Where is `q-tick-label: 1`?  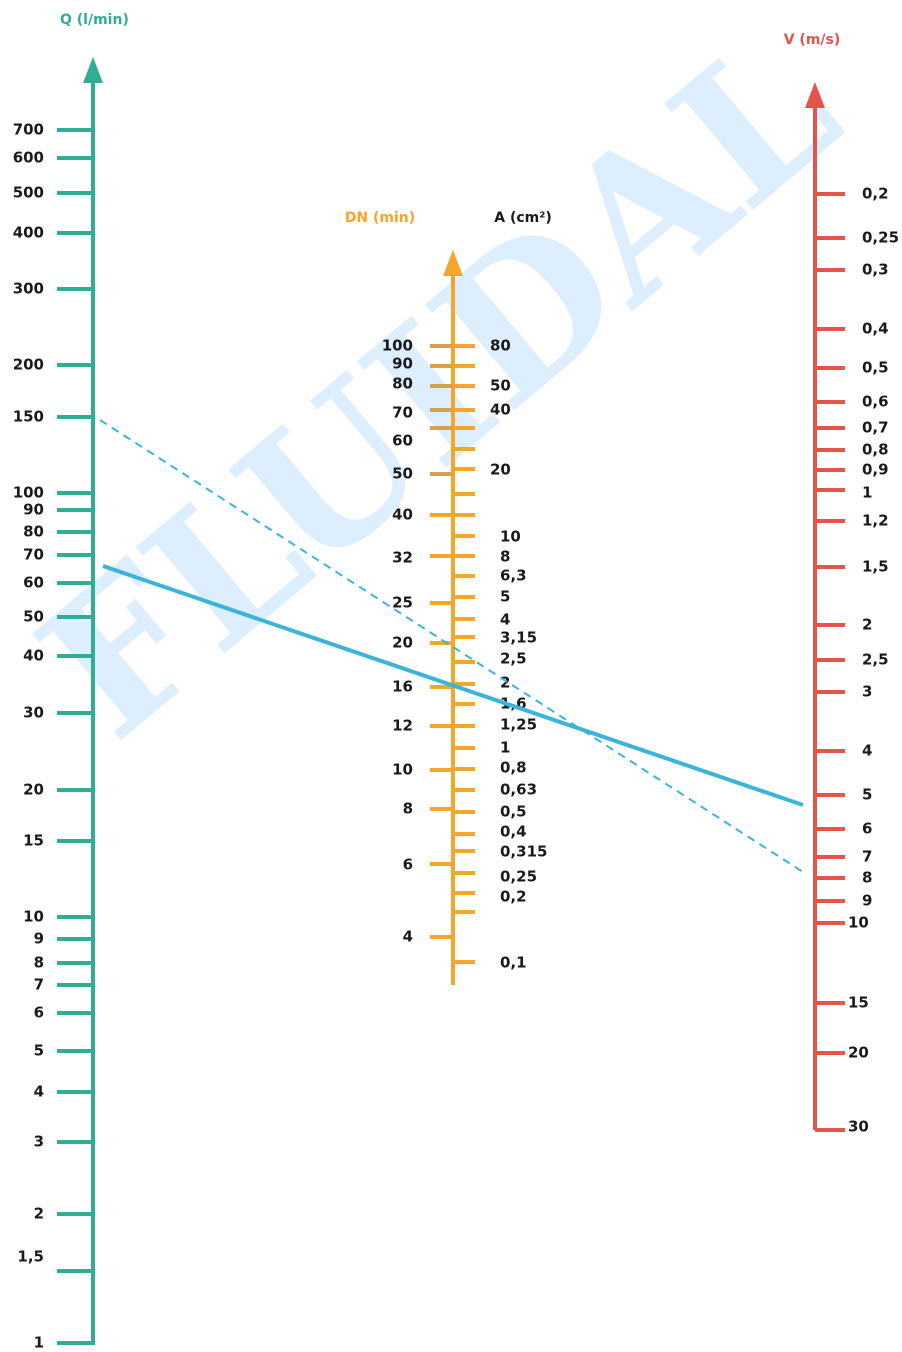 q-tick-label: 1 is located at coordinates (39, 1341).